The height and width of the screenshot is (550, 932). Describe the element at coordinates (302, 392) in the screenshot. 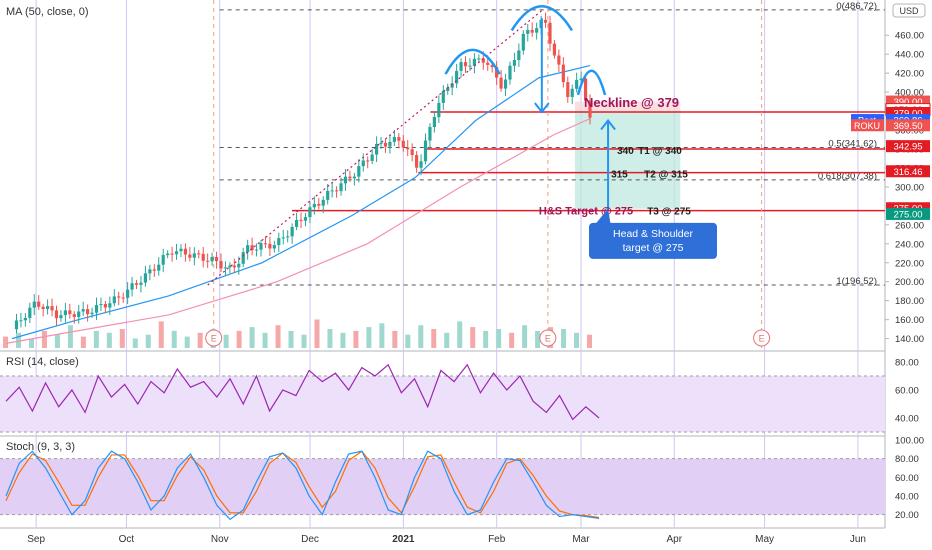

I see `rsi-line` at that location.